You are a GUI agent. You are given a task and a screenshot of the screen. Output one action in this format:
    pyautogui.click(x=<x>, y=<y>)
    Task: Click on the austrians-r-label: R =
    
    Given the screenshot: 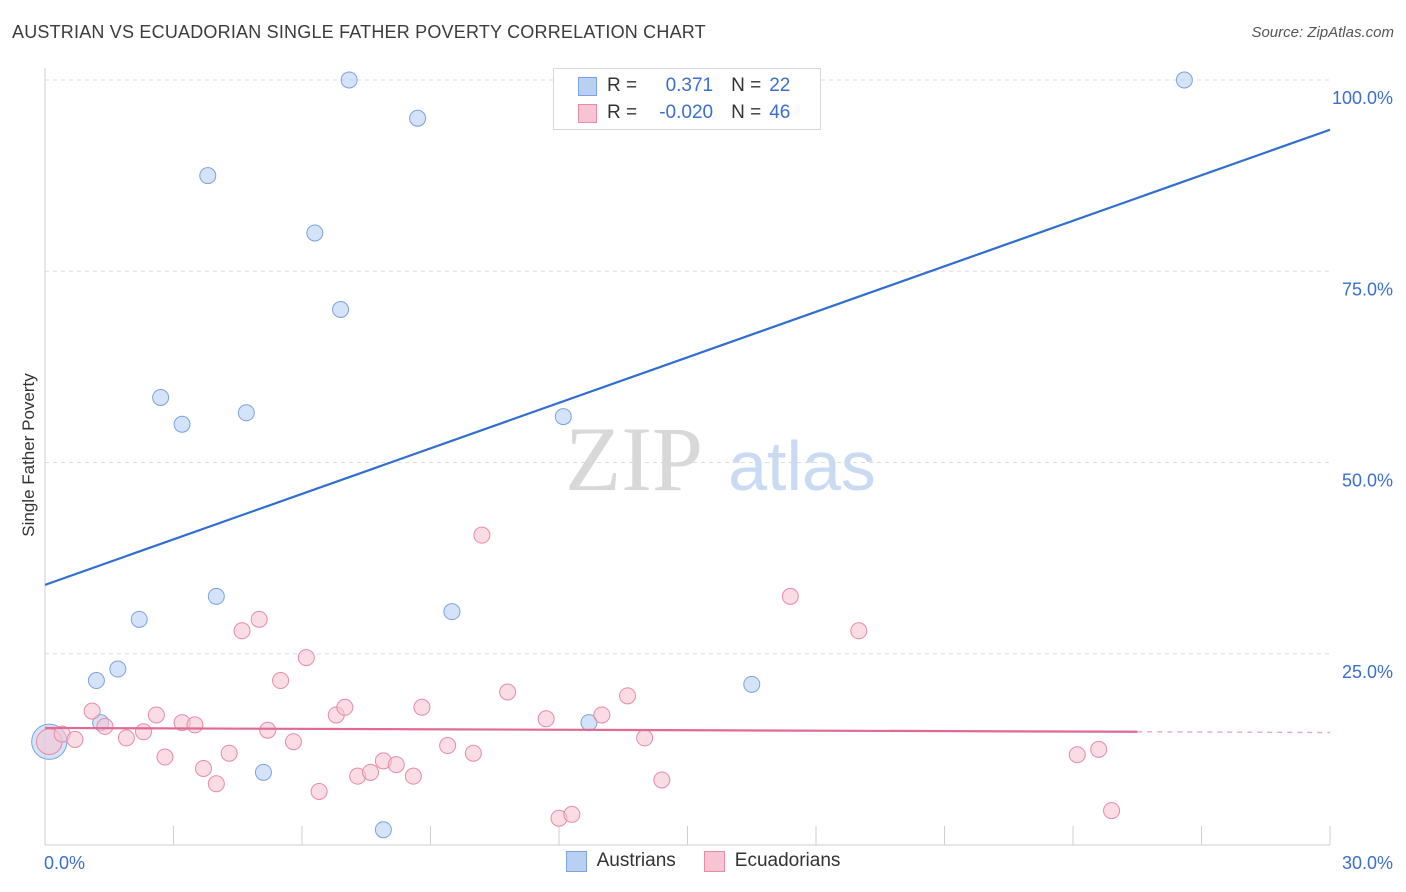 What is the action you would take?
    pyautogui.click(x=622, y=85)
    